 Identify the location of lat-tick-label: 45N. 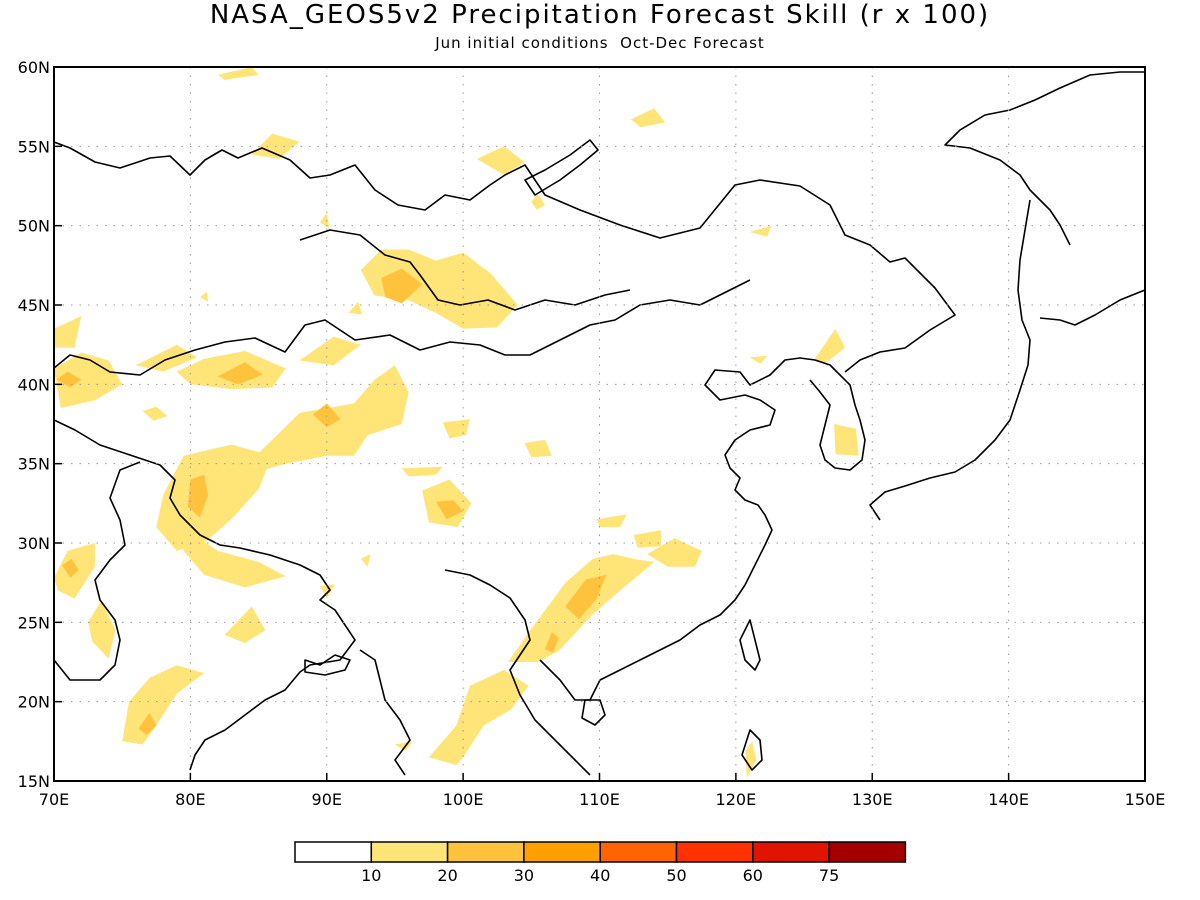
(34, 305).